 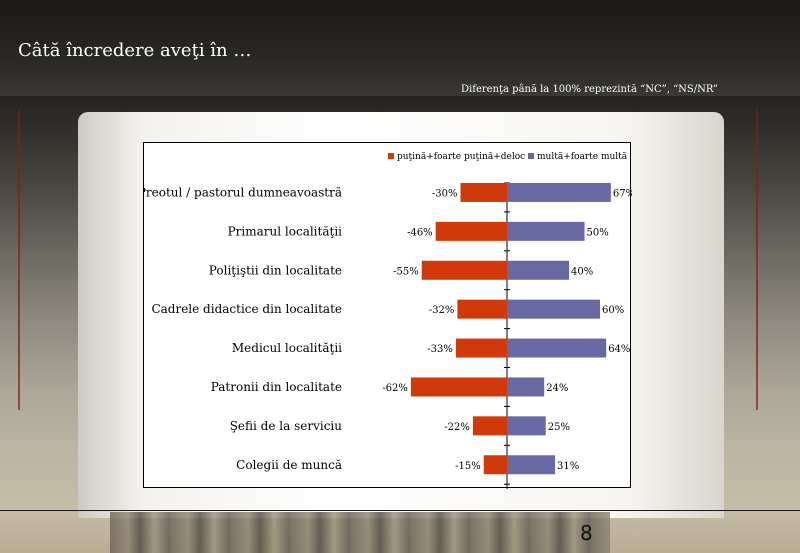 I want to click on category-label: Şefii de la serviciu, so click(x=286, y=426).